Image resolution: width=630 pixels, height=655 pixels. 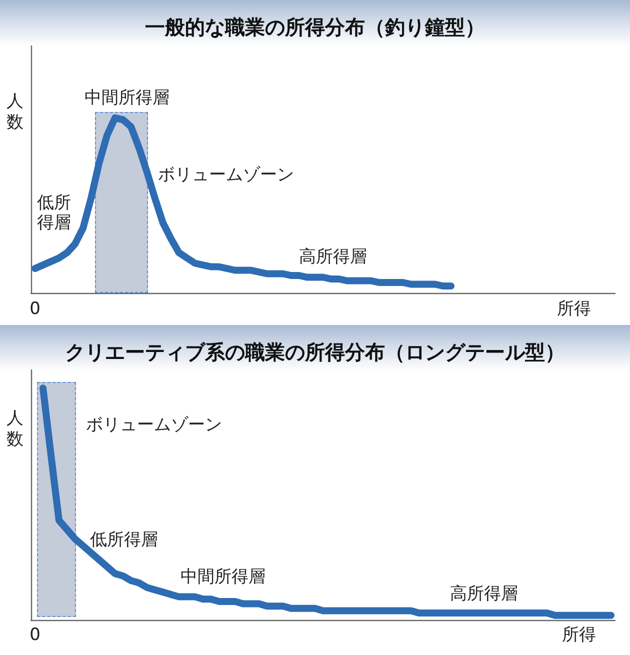 What do you see at coordinates (315, 352) in the screenshot?
I see `chart-title: クリエーティブ系の職業の所得分布（ロングテール型）` at bounding box center [315, 352].